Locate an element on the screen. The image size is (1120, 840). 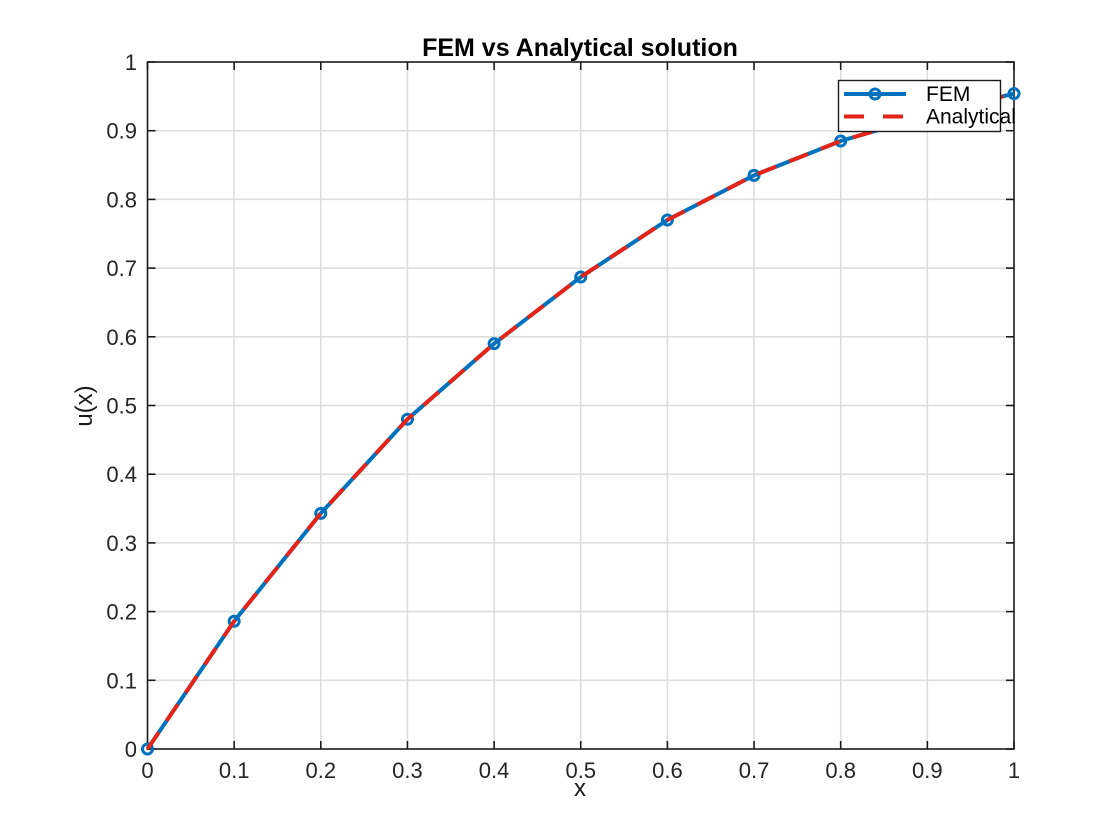
x-tick-label: 0.8 is located at coordinates (840, 770).